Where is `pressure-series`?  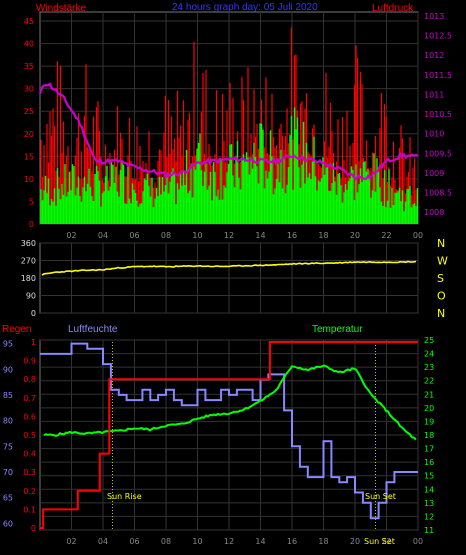 pressure-series is located at coordinates (228, 131).